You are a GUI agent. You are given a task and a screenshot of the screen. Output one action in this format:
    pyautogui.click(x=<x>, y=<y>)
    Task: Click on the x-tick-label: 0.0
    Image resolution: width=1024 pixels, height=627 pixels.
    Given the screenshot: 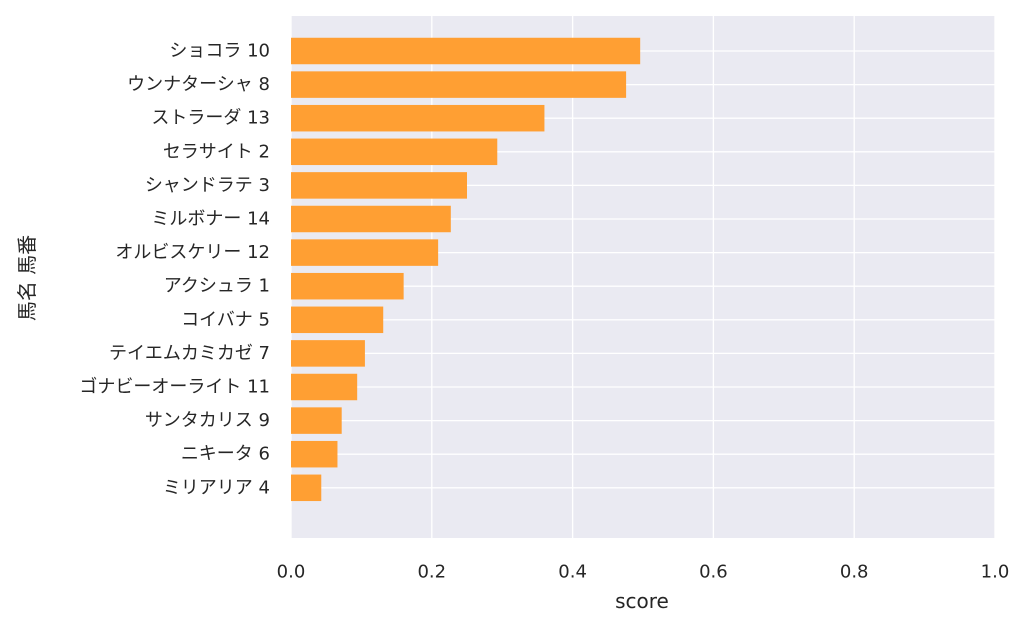 What is the action you would take?
    pyautogui.click(x=291, y=572)
    